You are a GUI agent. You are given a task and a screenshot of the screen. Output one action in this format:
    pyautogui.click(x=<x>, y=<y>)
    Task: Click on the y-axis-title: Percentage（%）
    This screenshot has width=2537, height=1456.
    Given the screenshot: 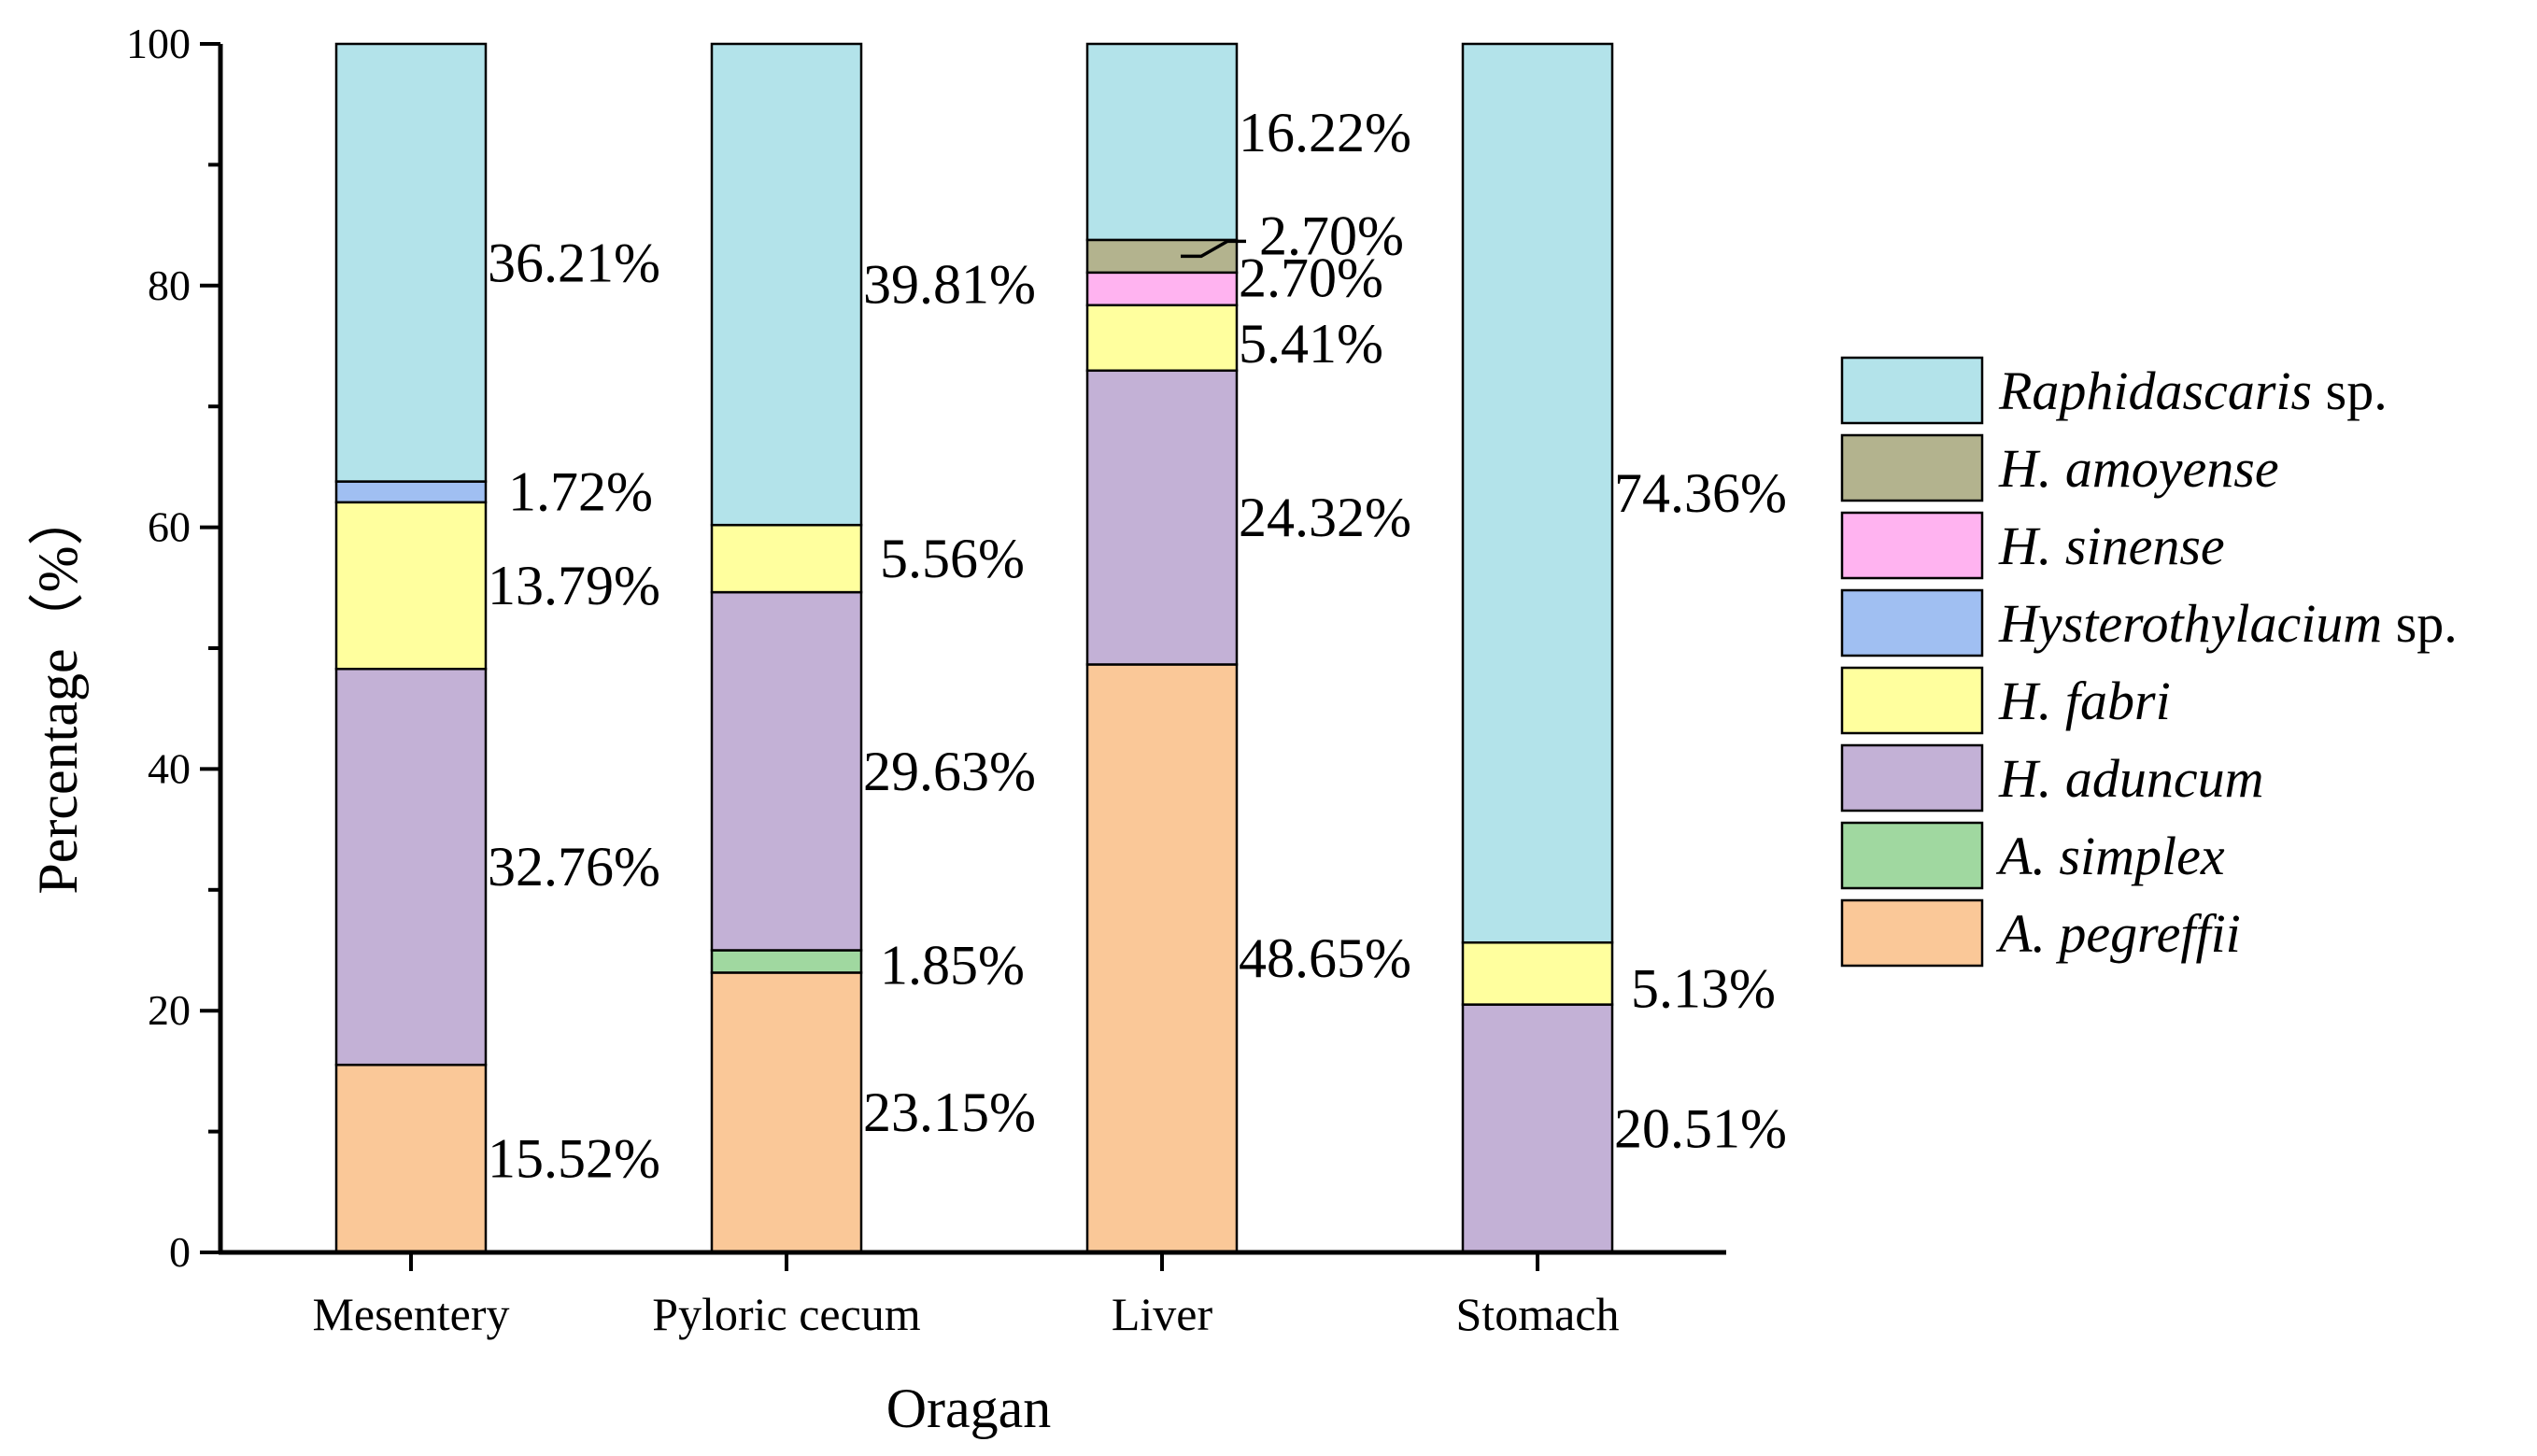 What is the action you would take?
    pyautogui.click(x=58, y=691)
    